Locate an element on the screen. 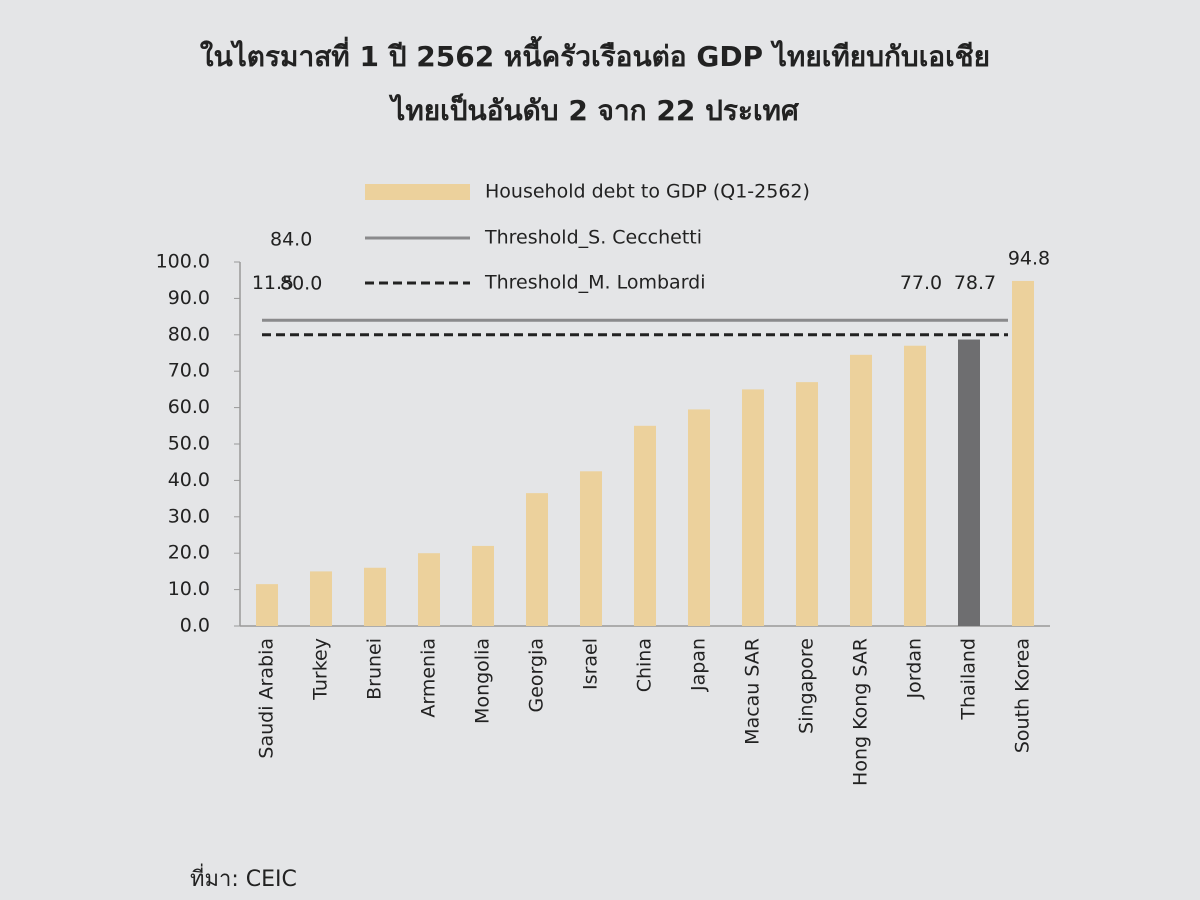 The width and height of the screenshot is (1200, 900). threshold-label: 84.0 is located at coordinates (291, 240).